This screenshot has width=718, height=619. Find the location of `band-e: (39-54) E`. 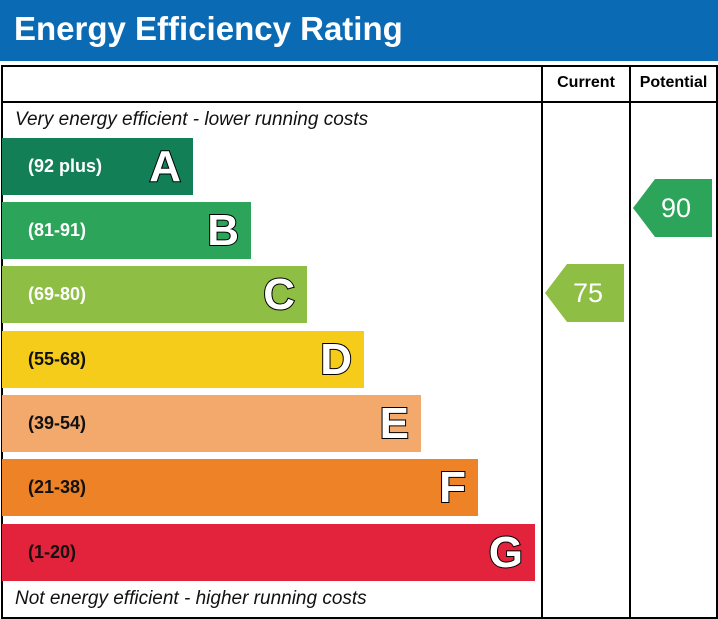

band-e: (39-54) E is located at coordinates (211, 423).